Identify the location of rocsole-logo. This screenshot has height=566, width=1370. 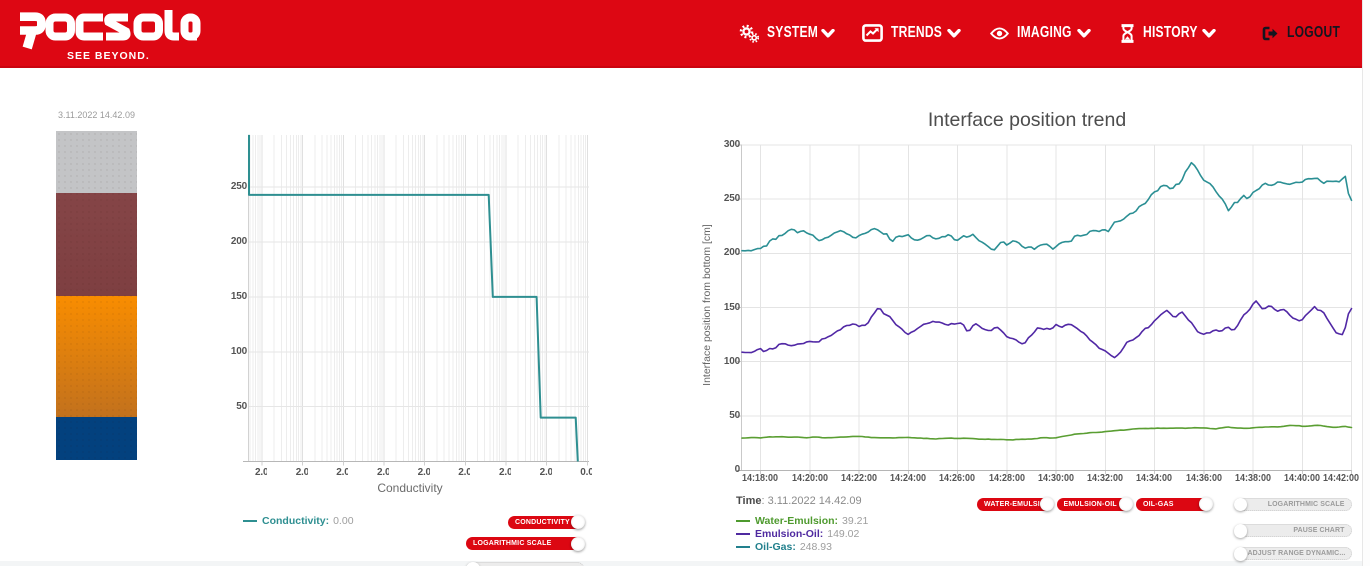
(112, 30).